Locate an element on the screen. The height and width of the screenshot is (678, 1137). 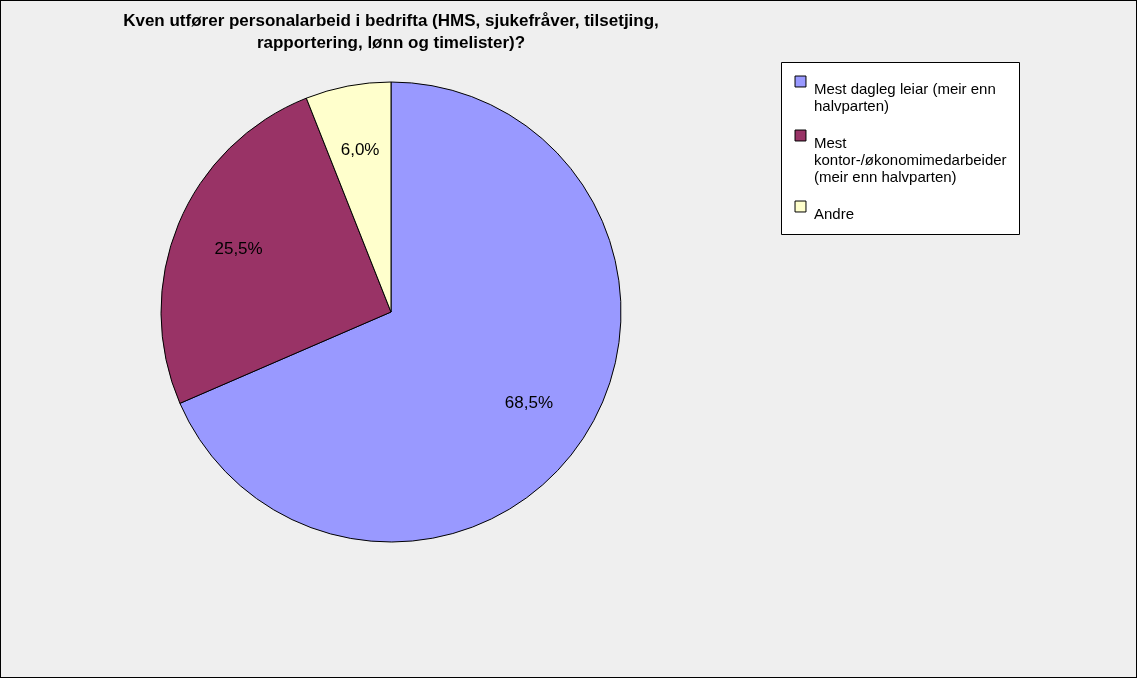
data-label: 6,0% is located at coordinates (360, 149).